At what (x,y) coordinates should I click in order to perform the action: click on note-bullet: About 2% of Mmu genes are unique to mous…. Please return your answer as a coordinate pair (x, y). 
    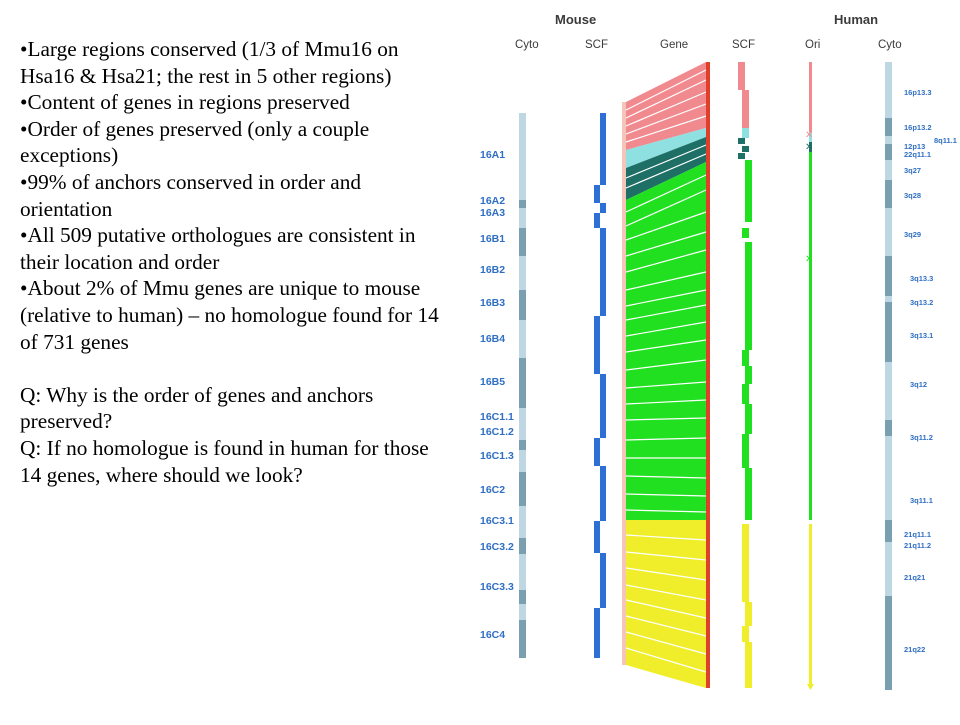
    Looking at the image, I should click on (230, 315).